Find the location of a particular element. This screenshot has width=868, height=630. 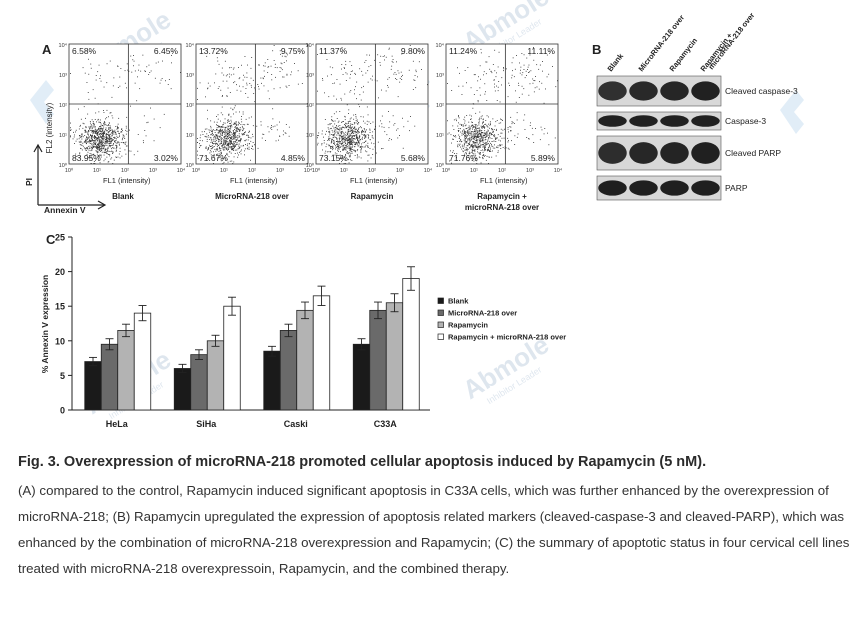

x-category-label: HeLa is located at coordinates (117, 424).